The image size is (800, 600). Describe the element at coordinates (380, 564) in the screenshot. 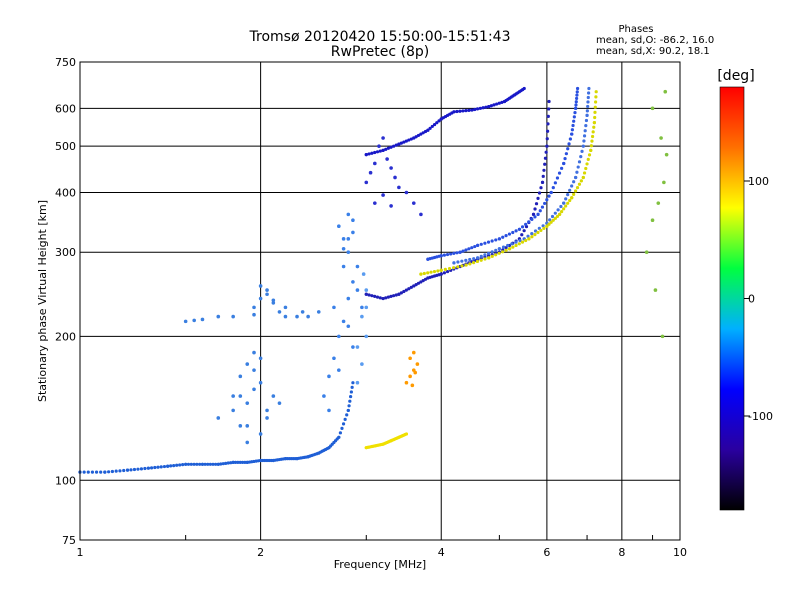

I see `x-axis-label: Frequency [MHz]` at that location.